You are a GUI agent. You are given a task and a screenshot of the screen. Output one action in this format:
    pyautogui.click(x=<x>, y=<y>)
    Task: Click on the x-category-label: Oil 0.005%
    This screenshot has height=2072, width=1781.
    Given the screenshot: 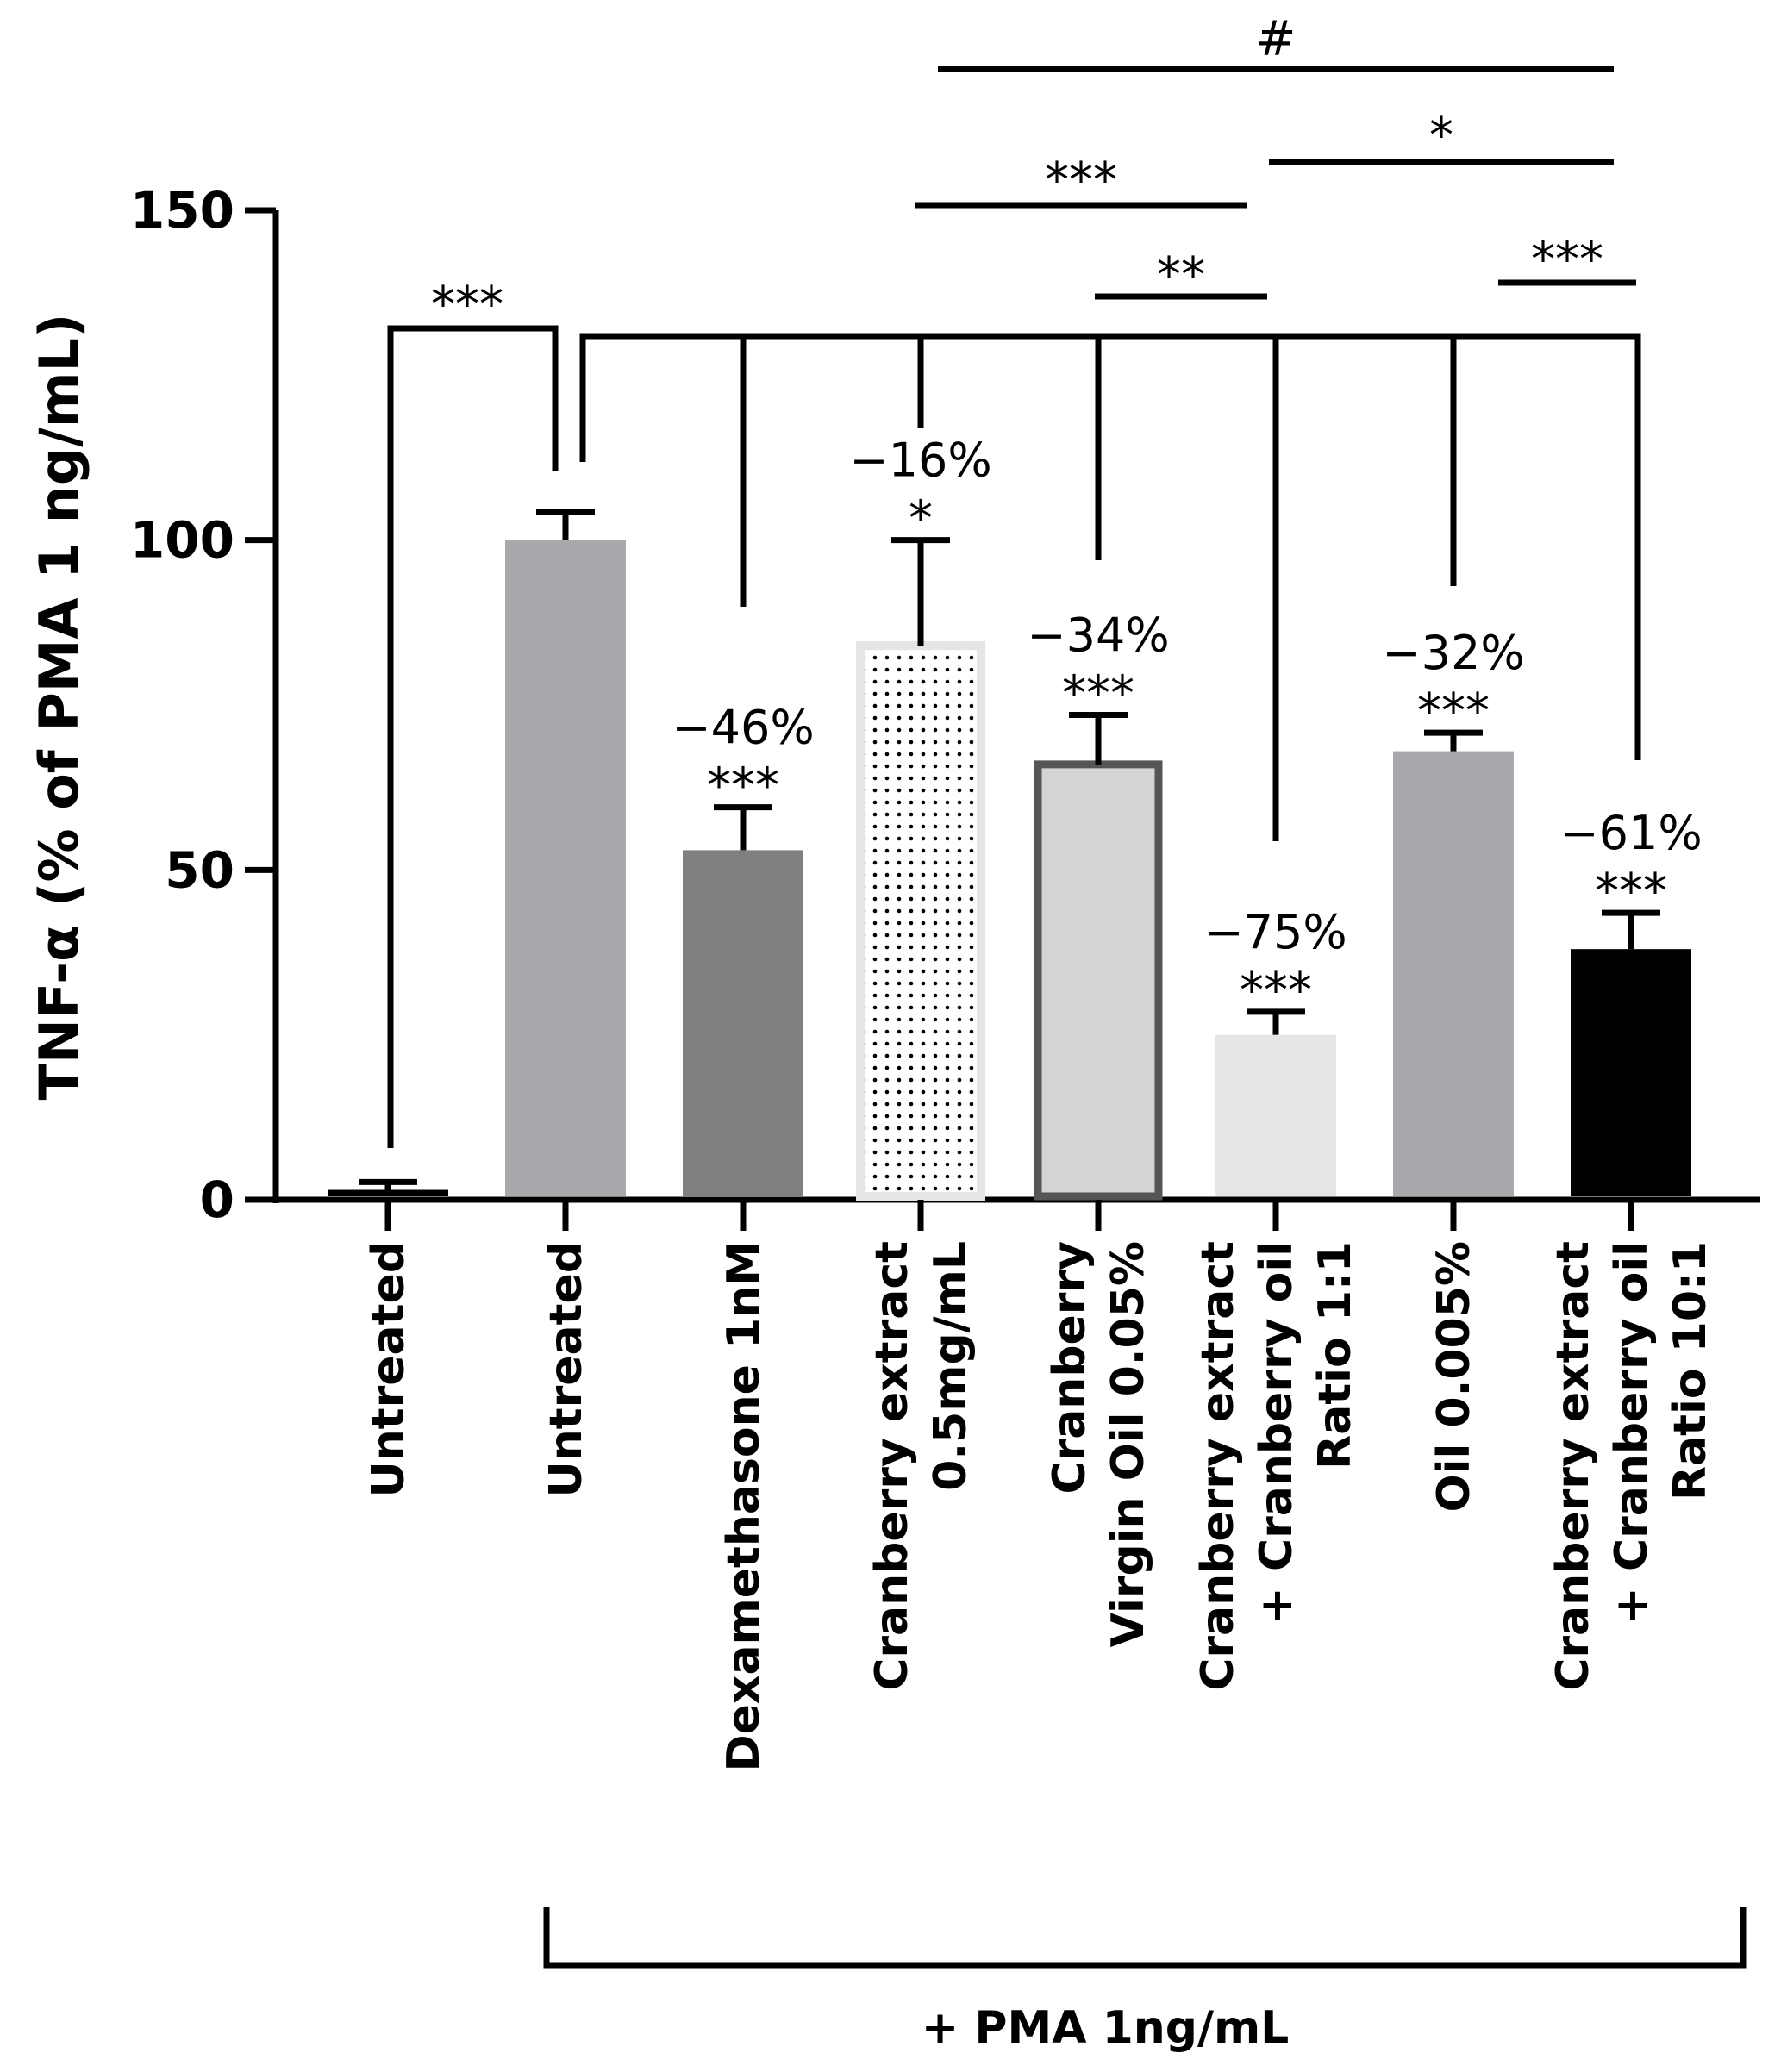 What is the action you would take?
    pyautogui.click(x=1454, y=1377)
    